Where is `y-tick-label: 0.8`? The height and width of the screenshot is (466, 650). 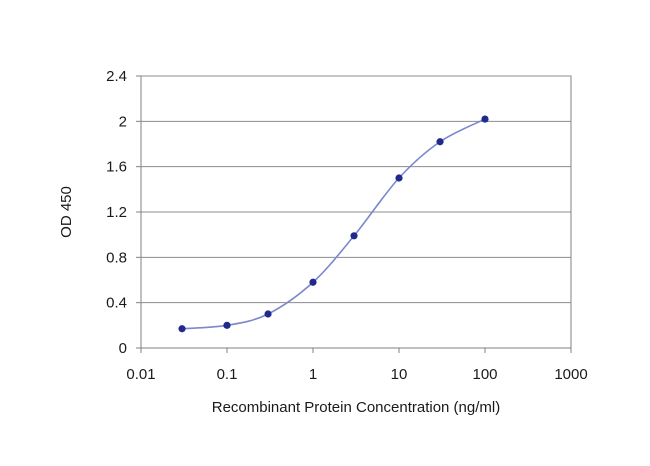
y-tick-label: 0.8 is located at coordinates (116, 257).